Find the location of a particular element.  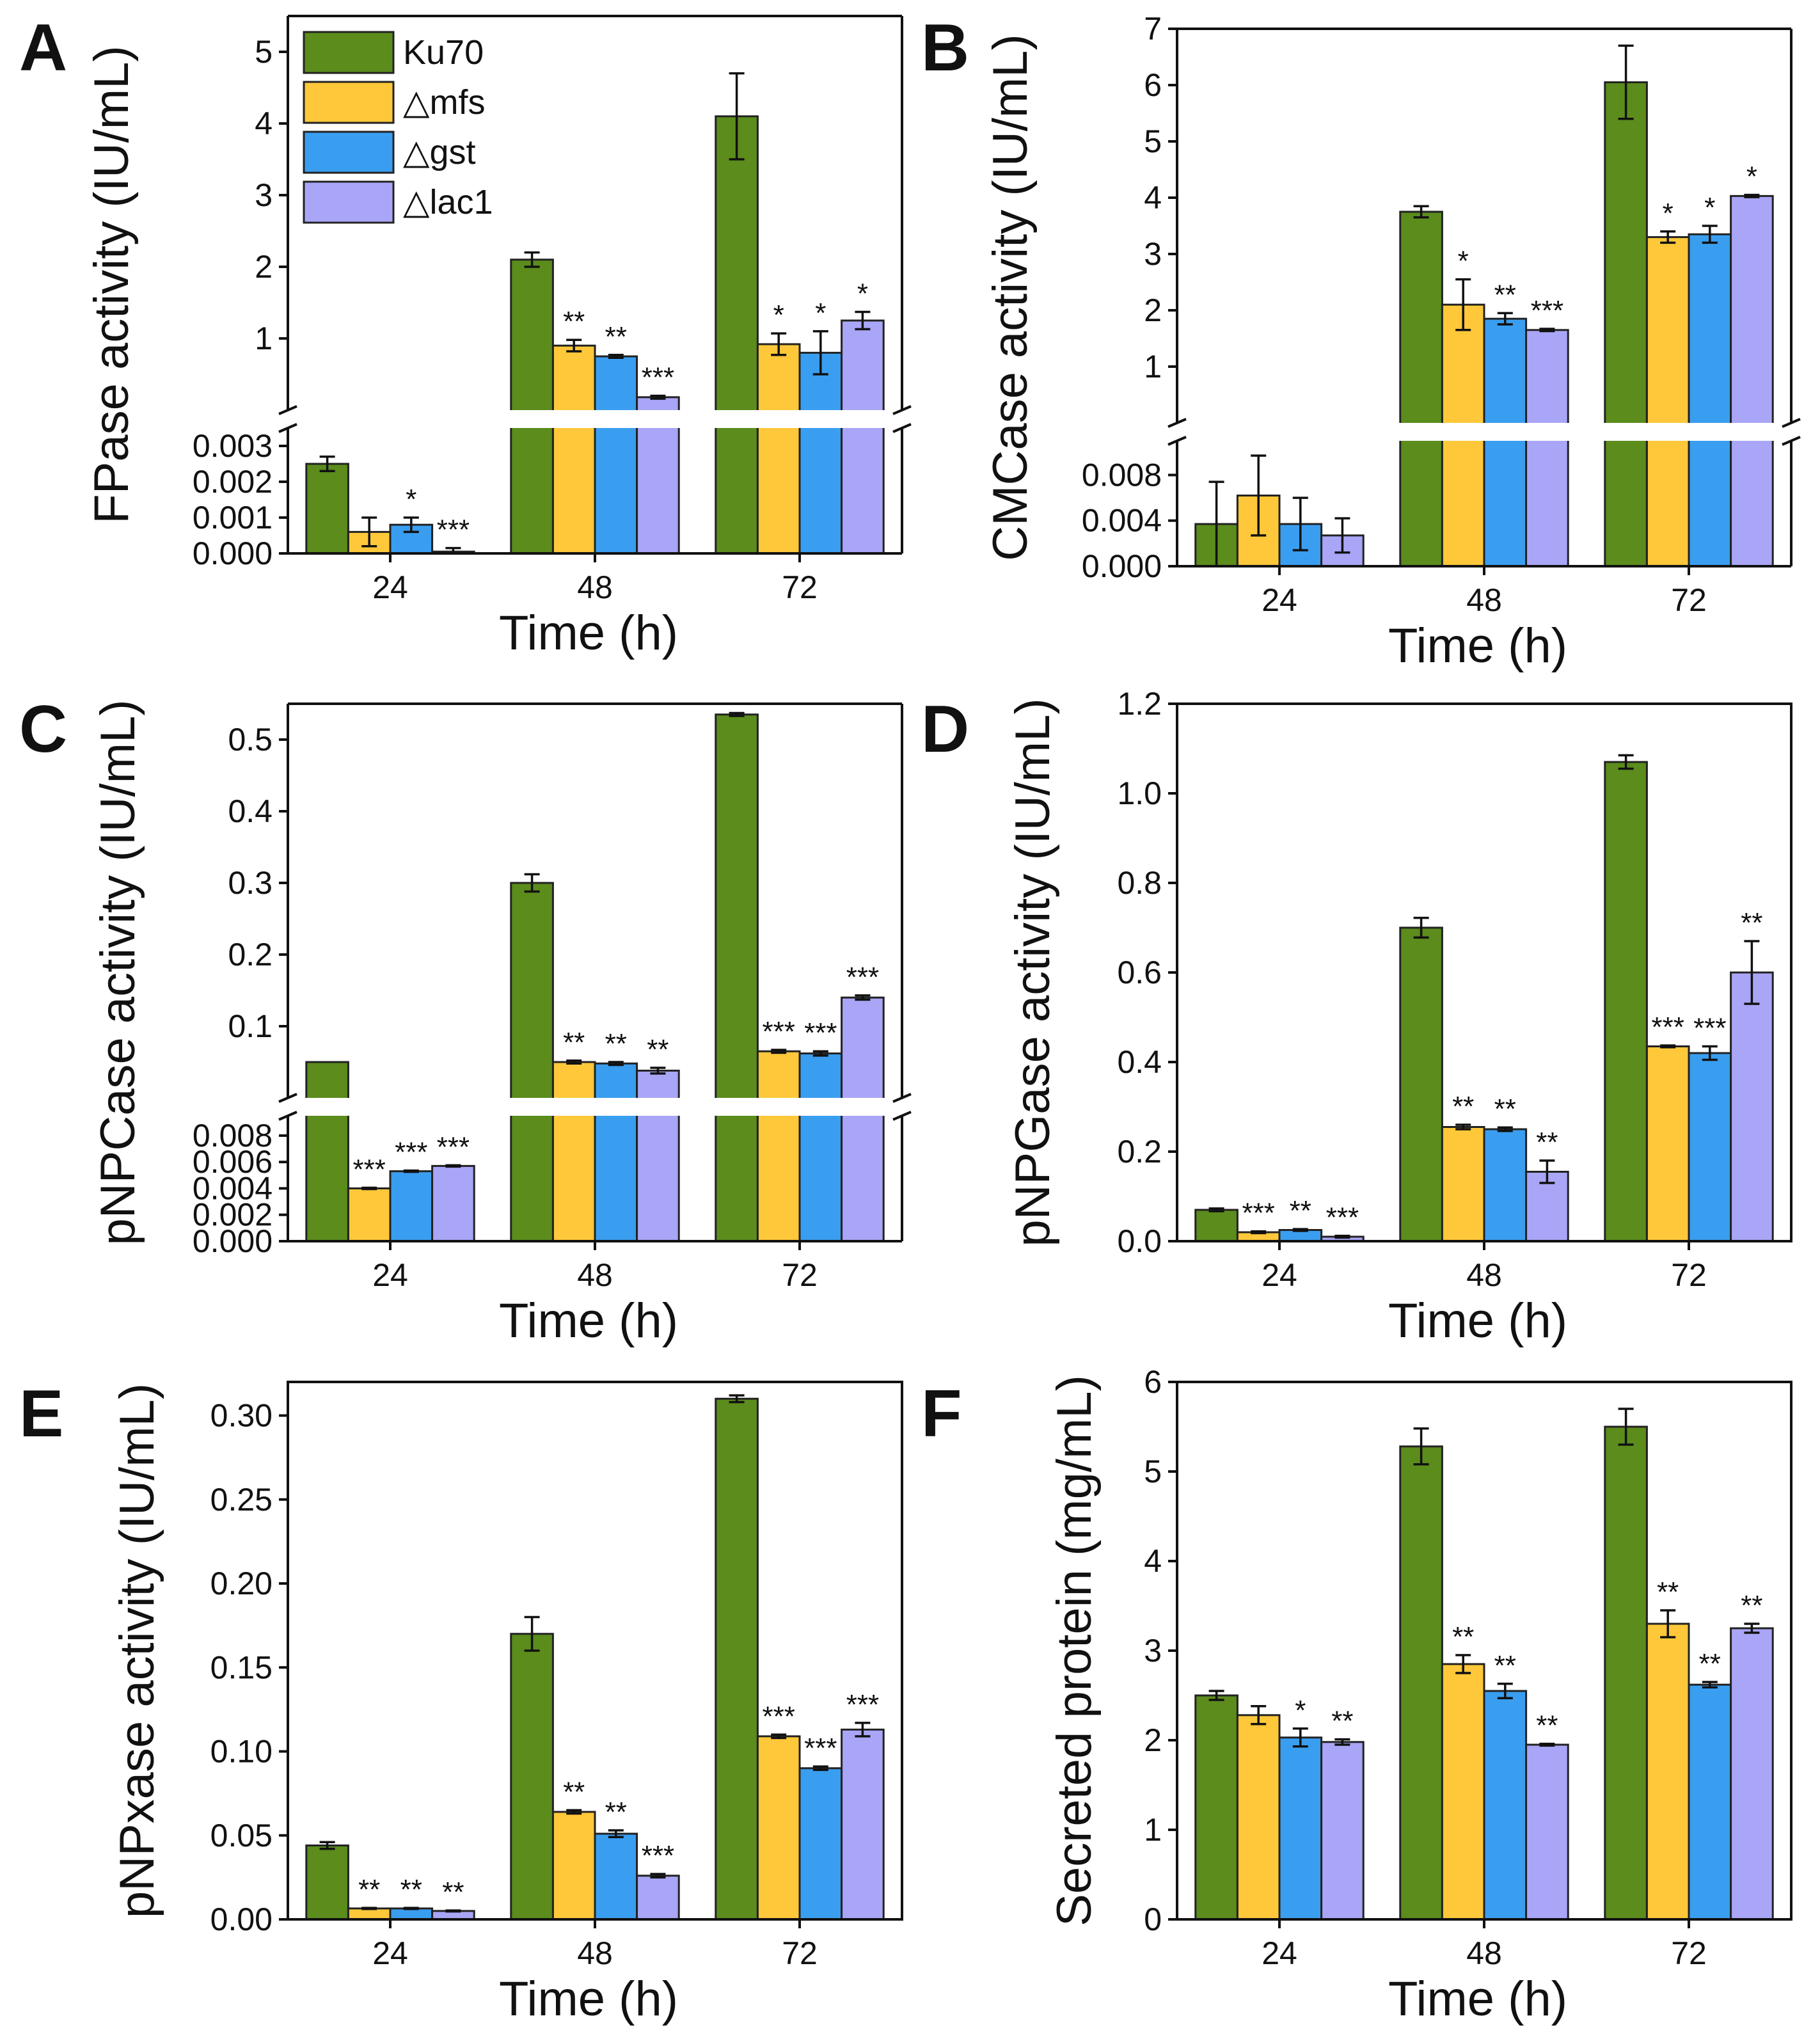

panel-letter: B is located at coordinates (945, 48).